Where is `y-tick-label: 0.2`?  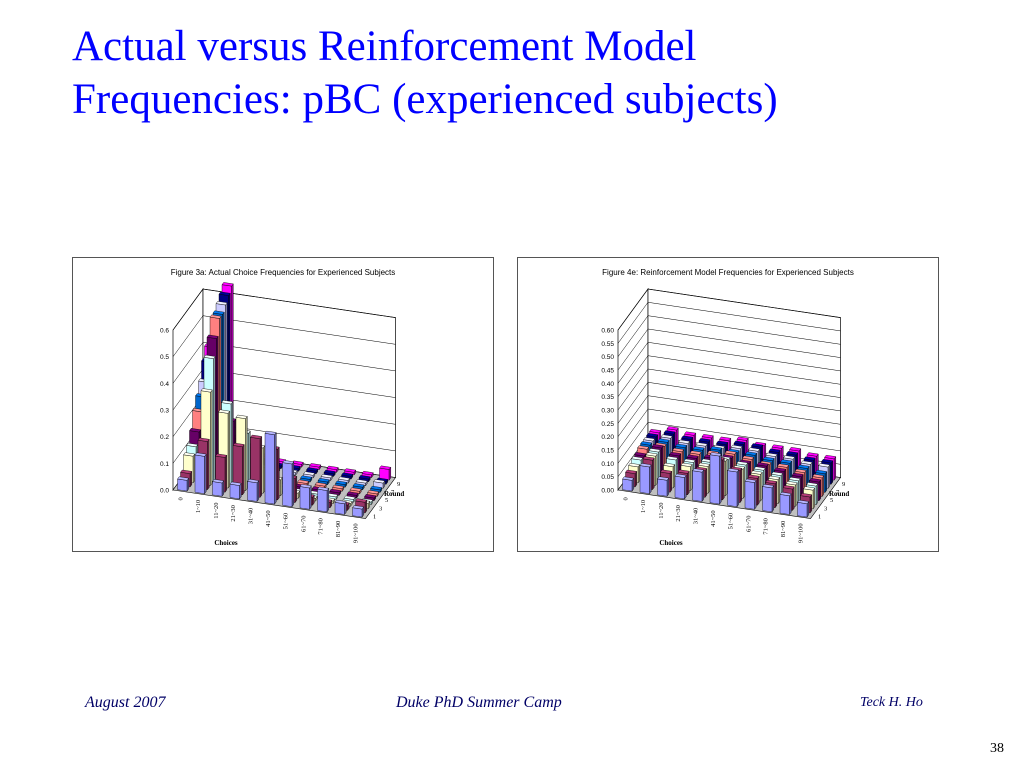
y-tick-label: 0.2 is located at coordinates (164, 437).